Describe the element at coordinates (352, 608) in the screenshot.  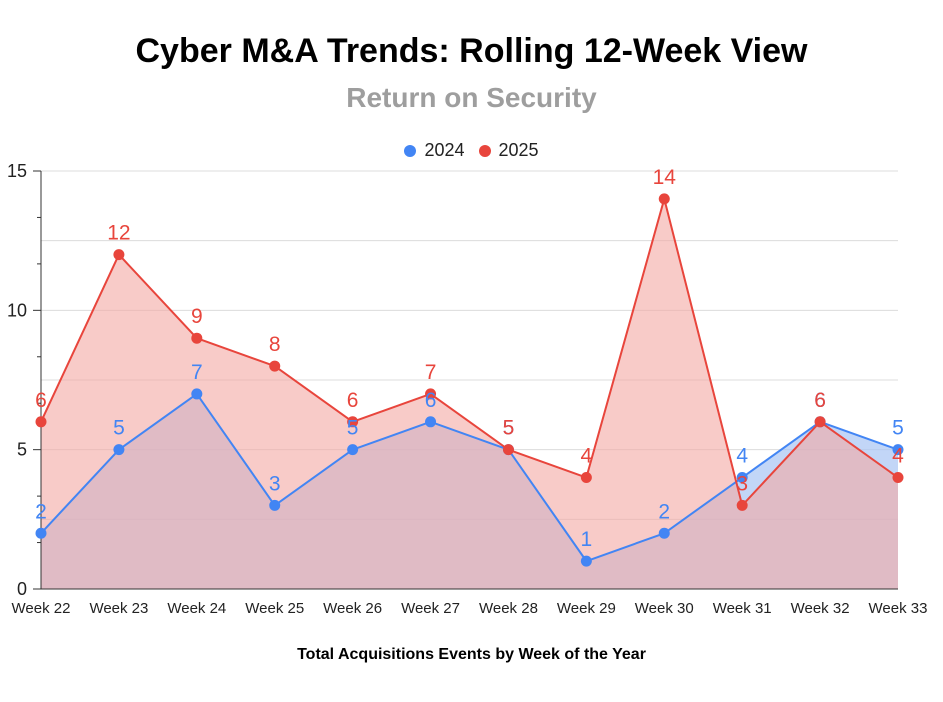
I see `x-tick-label: Week 26` at that location.